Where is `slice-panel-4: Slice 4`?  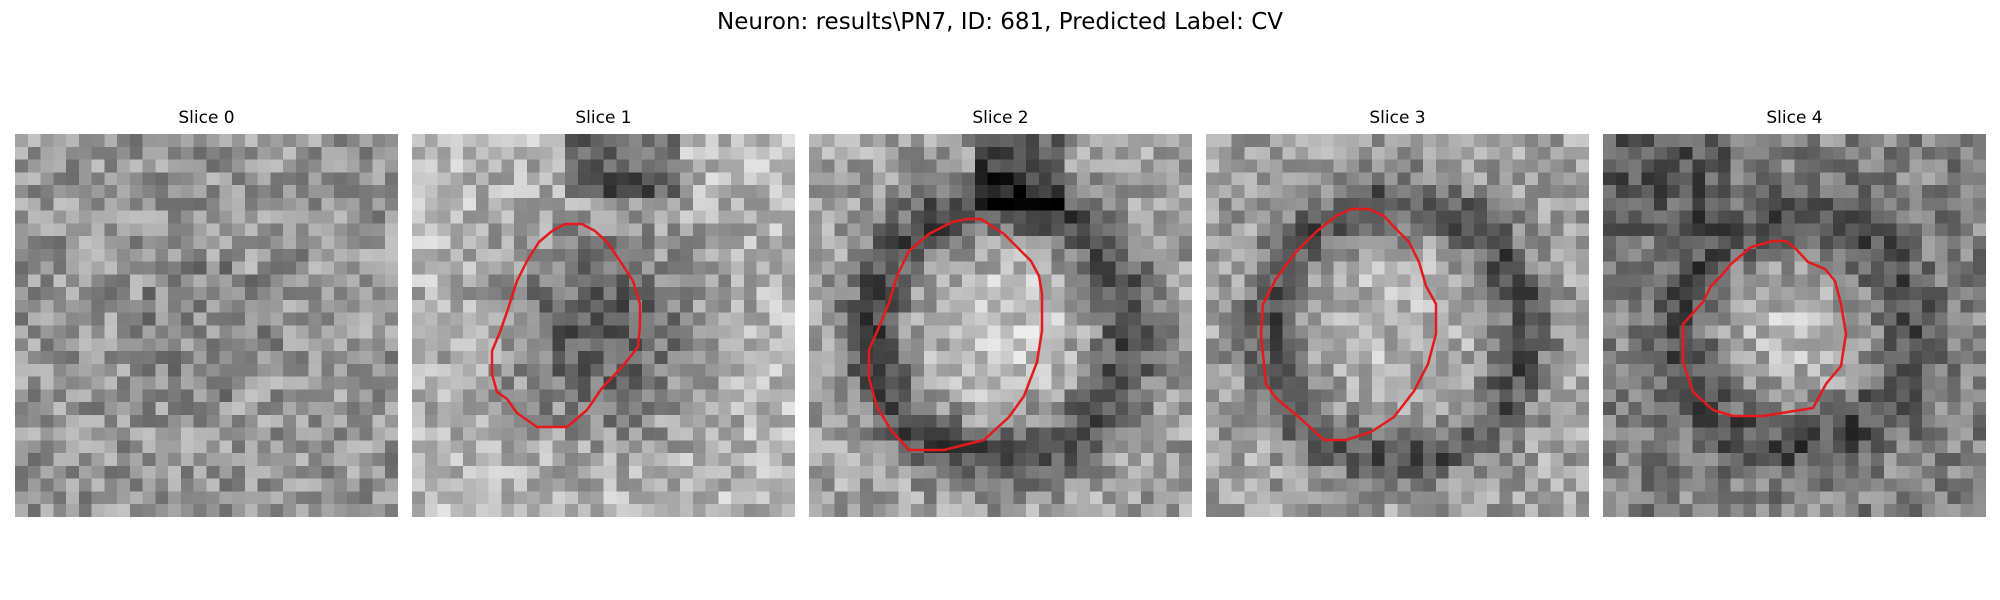 slice-panel-4: Slice 4 is located at coordinates (1794, 312).